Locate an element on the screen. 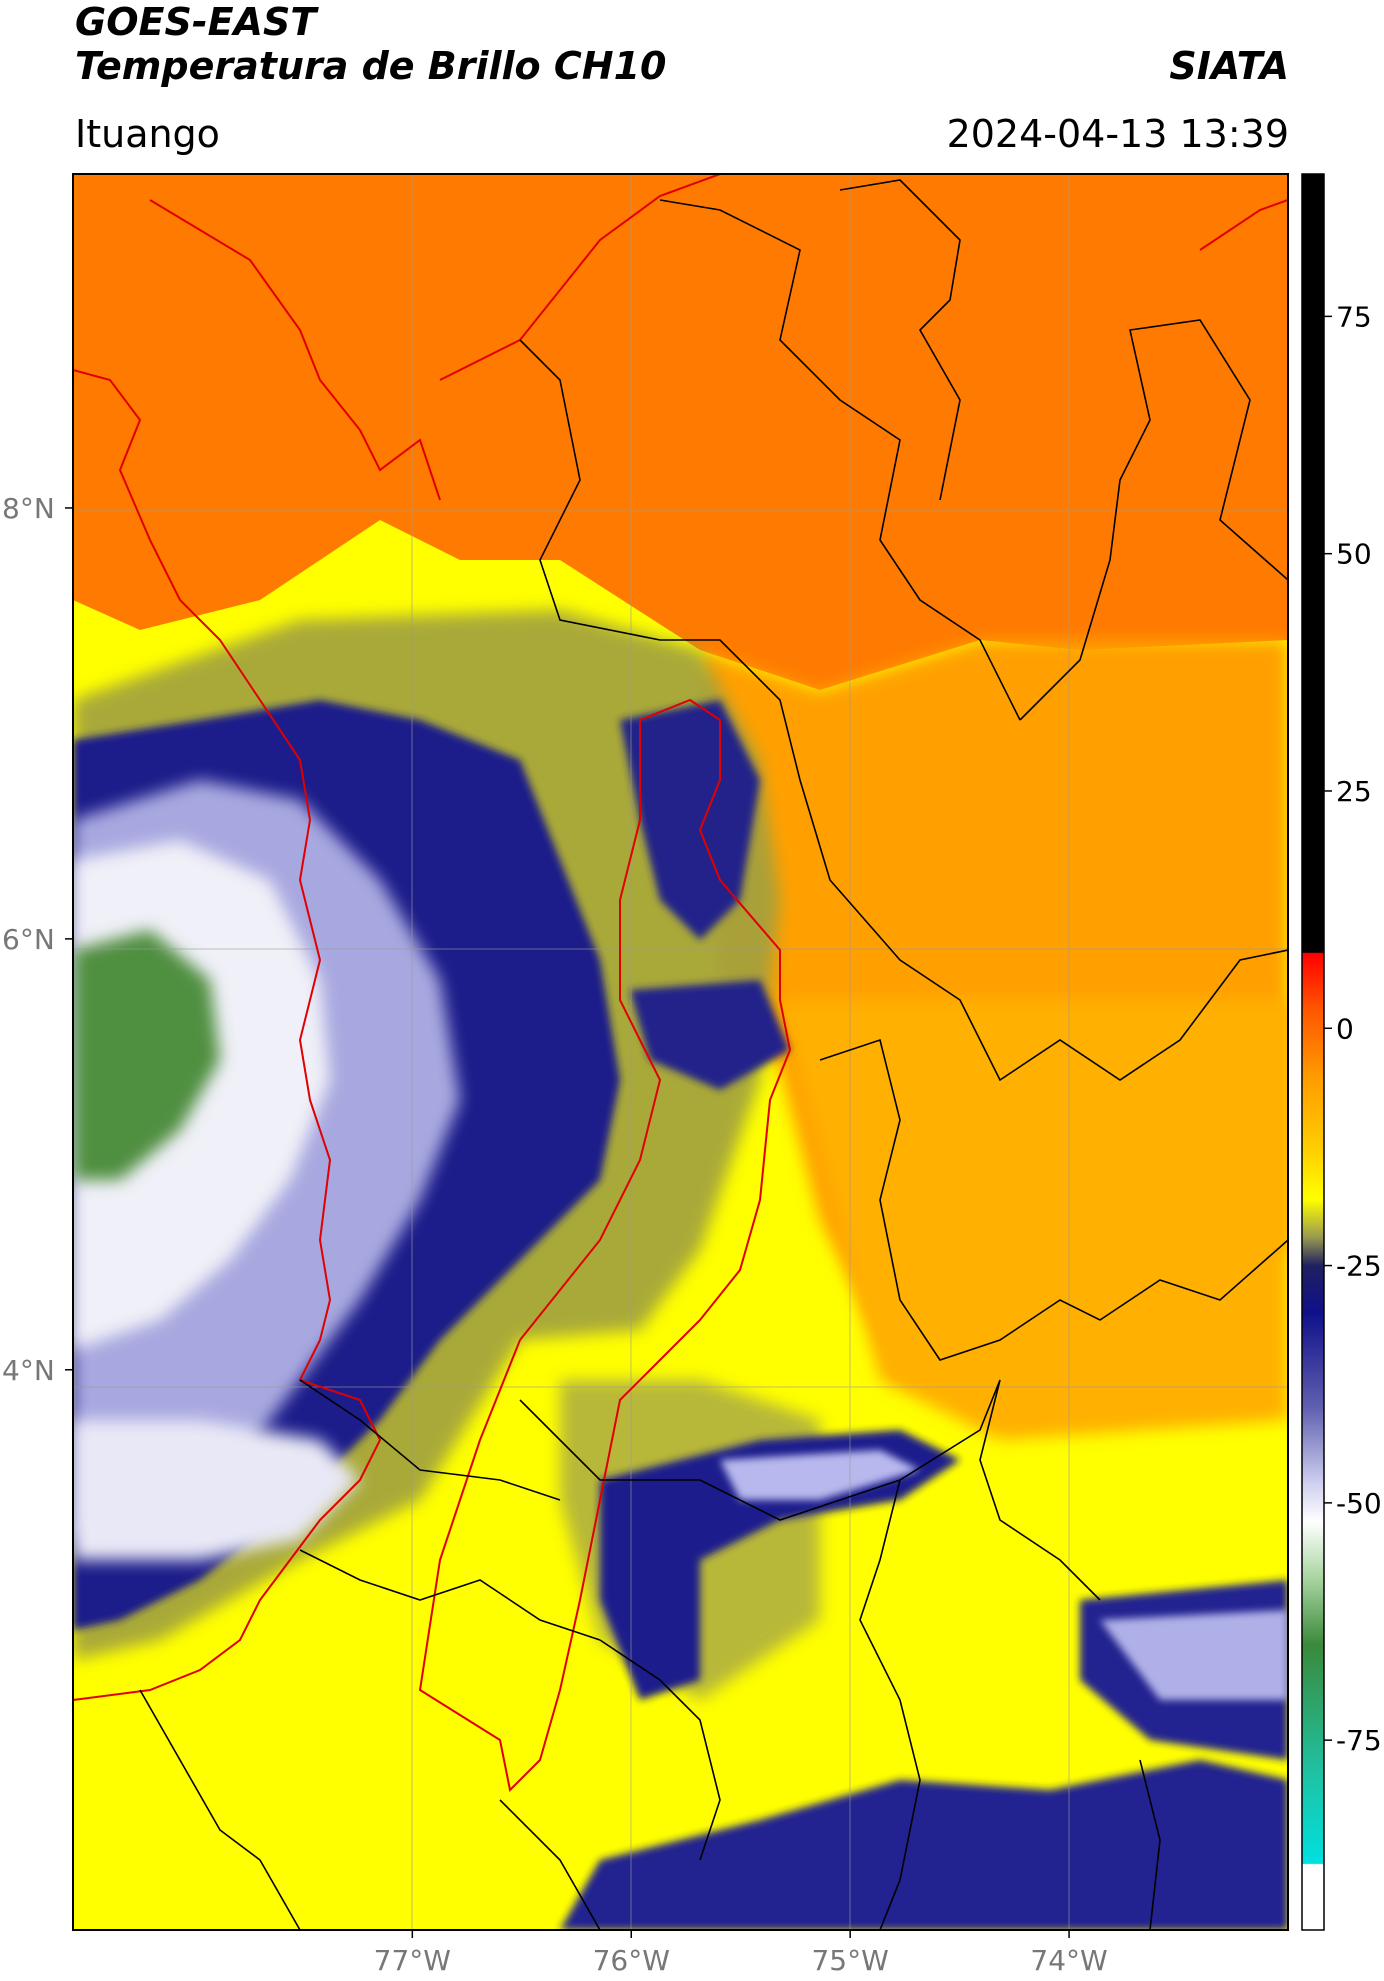  colorbar-tick-label: -75 is located at coordinates (1359, 1740).